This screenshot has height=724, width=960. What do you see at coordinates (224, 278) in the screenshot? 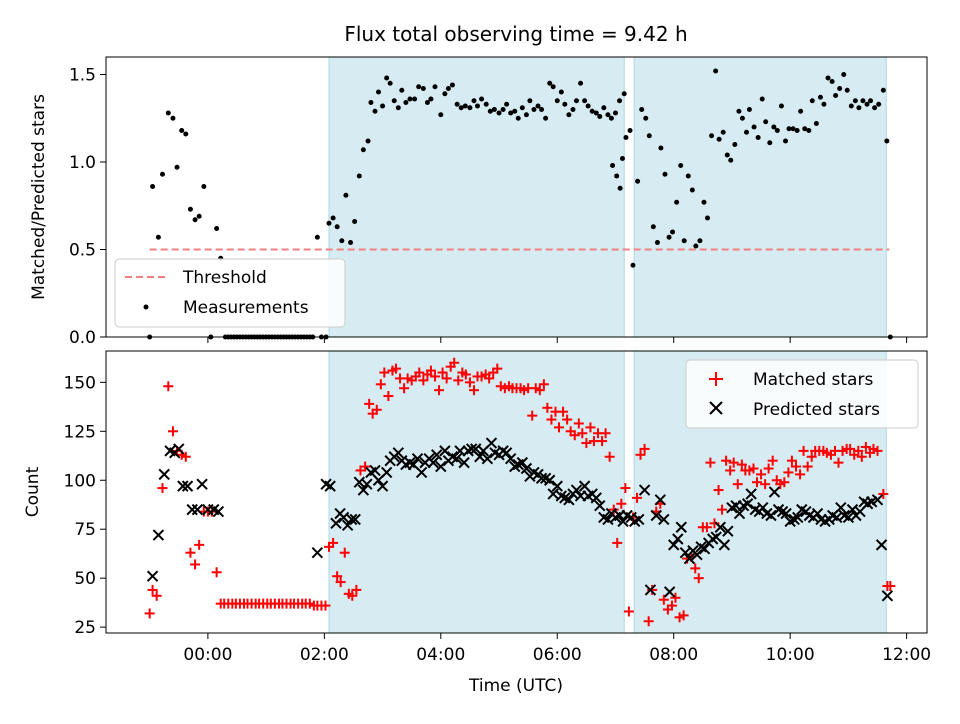
I see `legend-threshold-label: Threshold` at bounding box center [224, 278].